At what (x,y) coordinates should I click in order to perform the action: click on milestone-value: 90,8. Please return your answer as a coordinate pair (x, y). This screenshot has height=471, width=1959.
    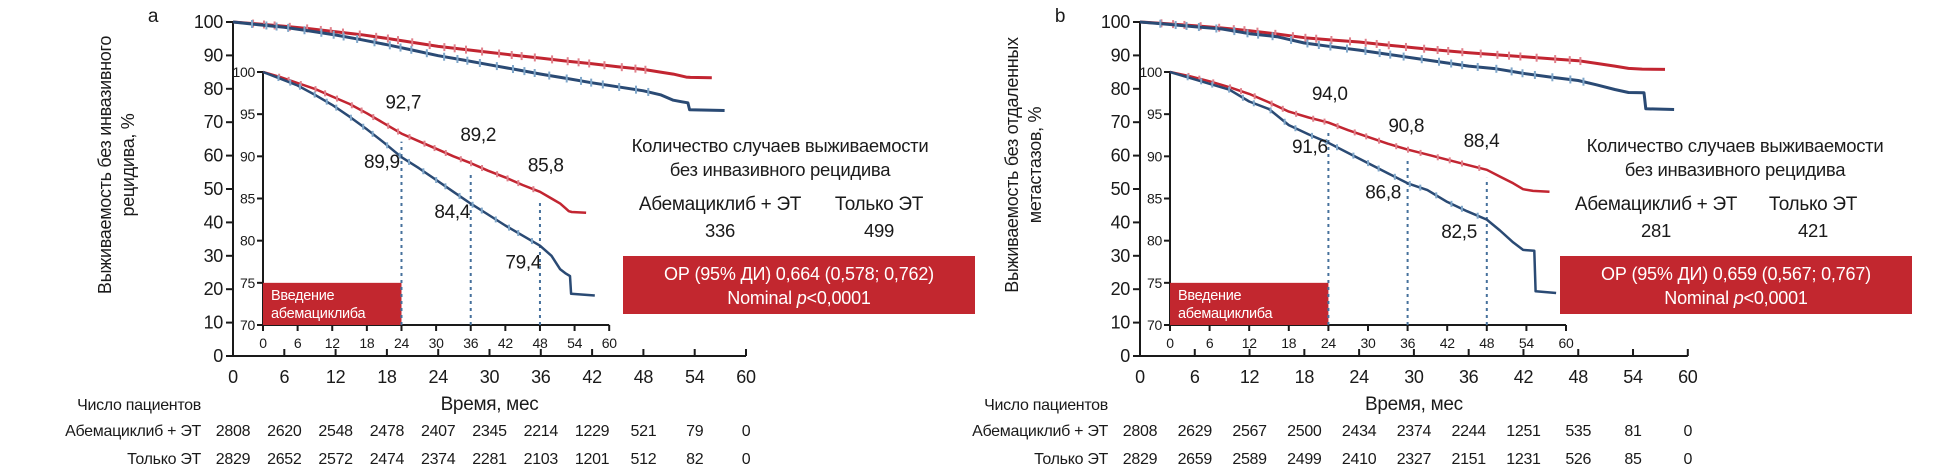
    Looking at the image, I should click on (1406, 126).